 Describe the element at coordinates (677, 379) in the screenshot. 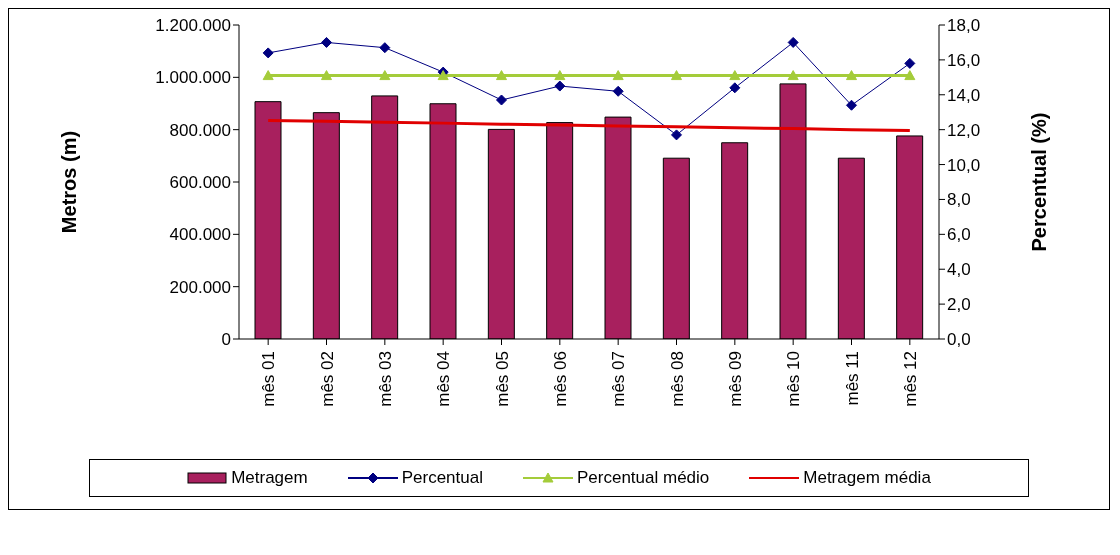

I see `x-tick-label: mês 08` at that location.